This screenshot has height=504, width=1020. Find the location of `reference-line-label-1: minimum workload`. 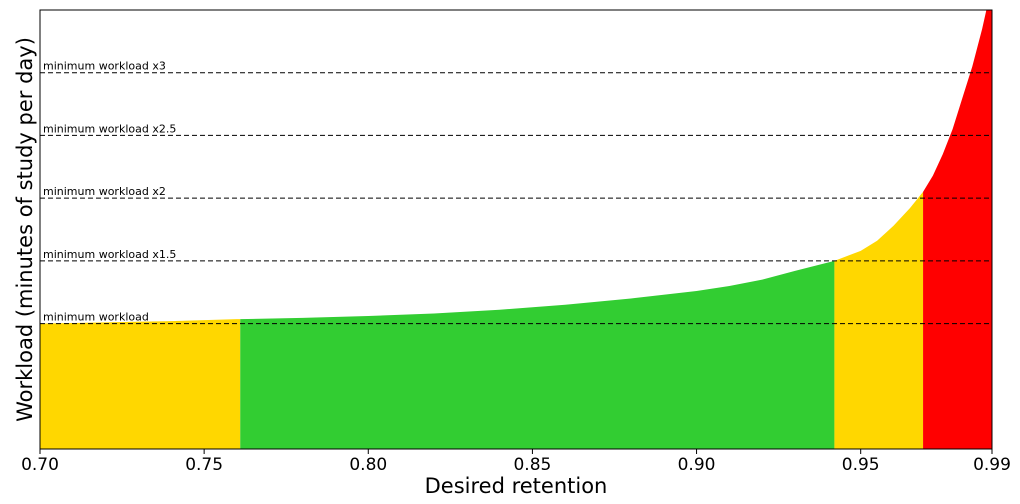

reference-line-label-1: minimum workload is located at coordinates (96, 317).